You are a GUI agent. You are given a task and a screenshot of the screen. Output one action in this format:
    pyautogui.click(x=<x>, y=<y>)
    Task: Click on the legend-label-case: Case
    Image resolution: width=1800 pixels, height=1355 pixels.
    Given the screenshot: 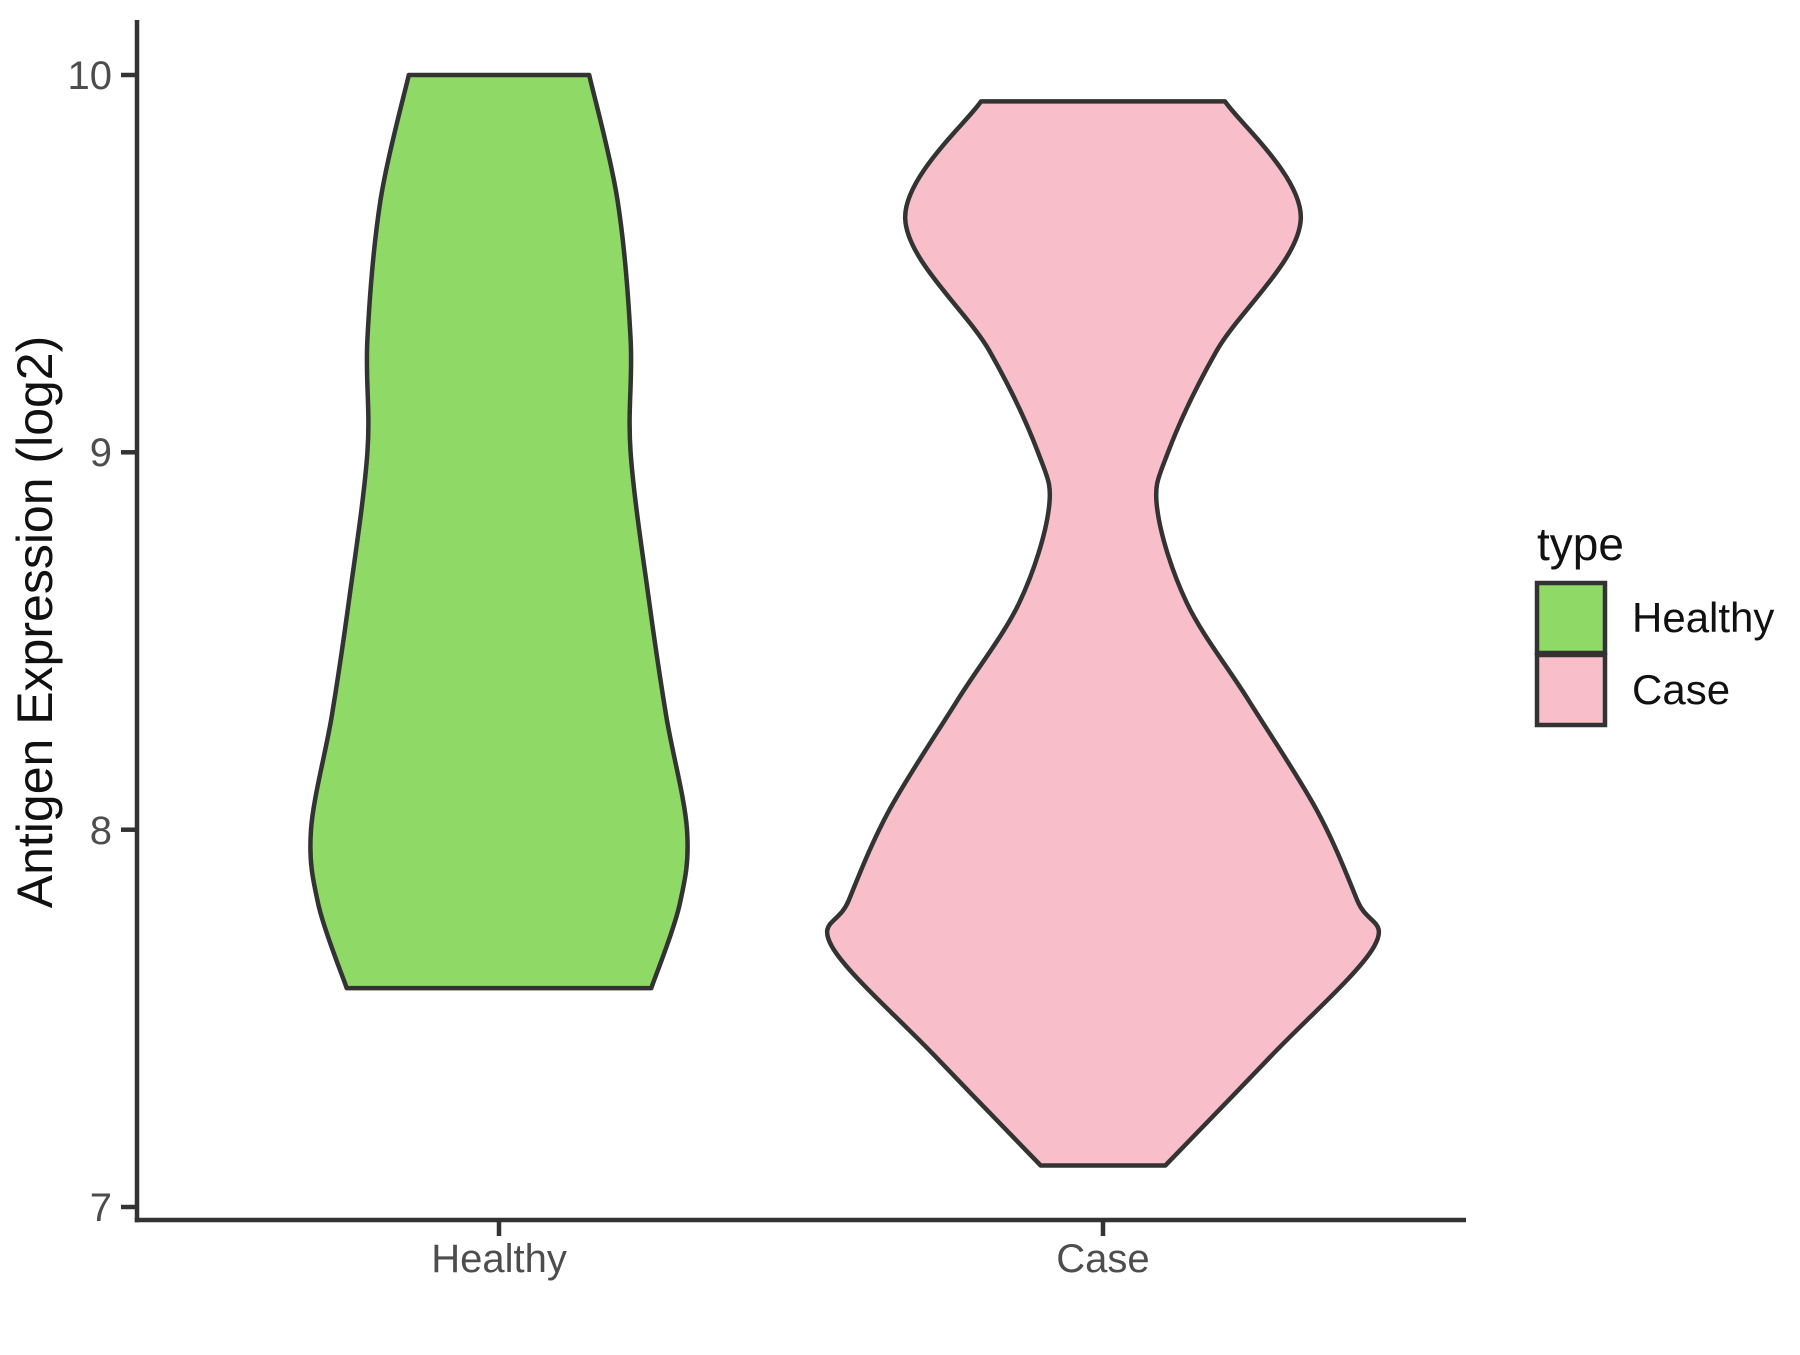 What is the action you would take?
    pyautogui.click(x=1681, y=689)
    